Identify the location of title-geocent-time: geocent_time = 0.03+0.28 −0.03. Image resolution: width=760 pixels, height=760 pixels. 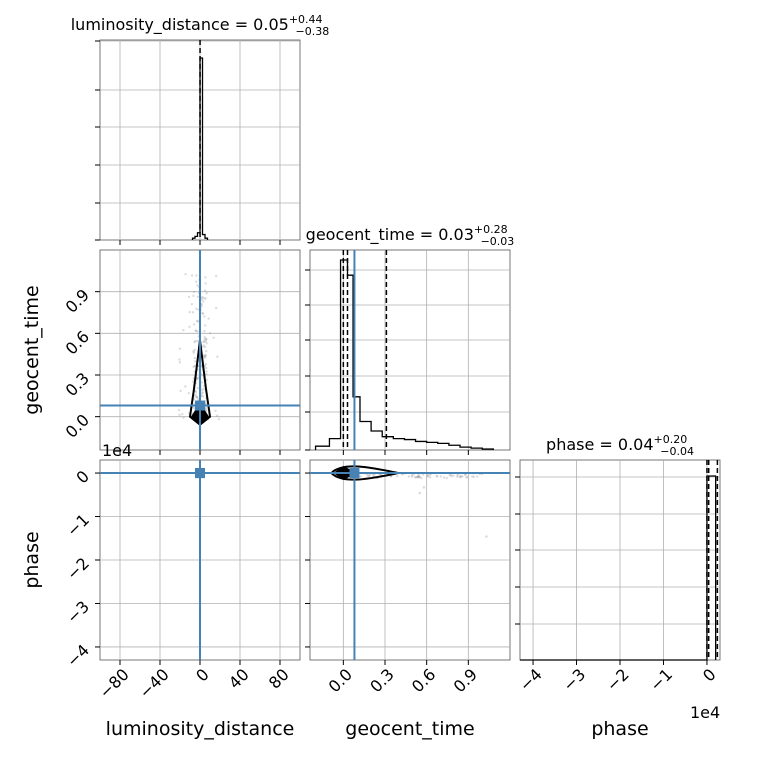
(410, 235).